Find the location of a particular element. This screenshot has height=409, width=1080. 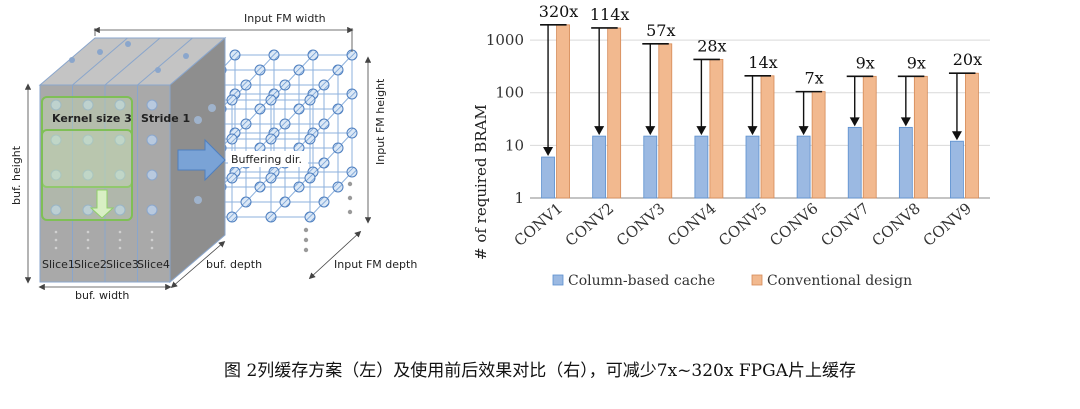

input-fm-depth-label: Input FM depth is located at coordinates (375, 264).